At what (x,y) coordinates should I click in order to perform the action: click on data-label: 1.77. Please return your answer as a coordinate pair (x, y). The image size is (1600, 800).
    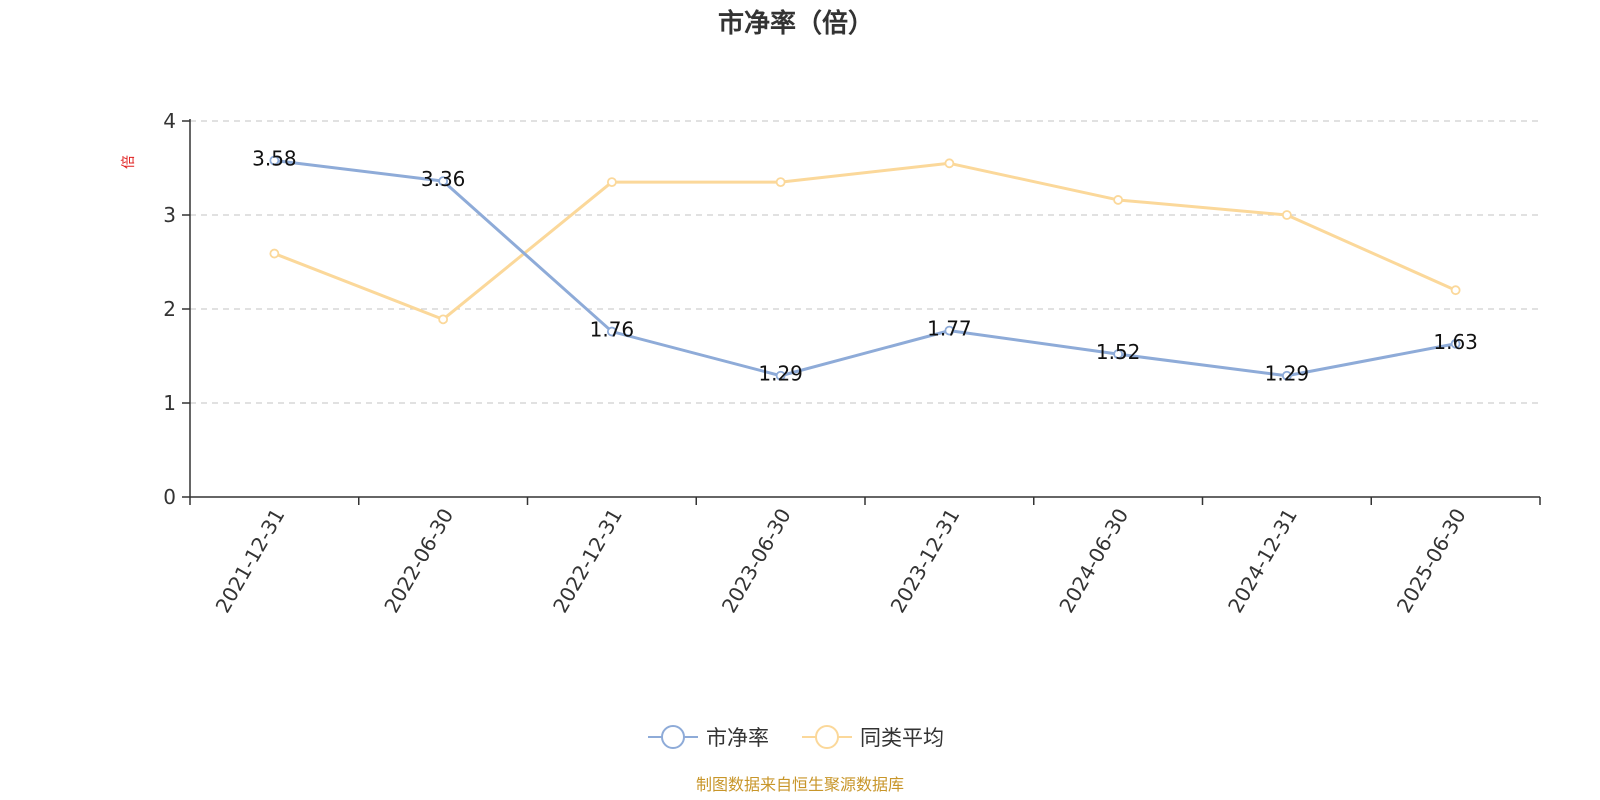
    Looking at the image, I should click on (949, 329).